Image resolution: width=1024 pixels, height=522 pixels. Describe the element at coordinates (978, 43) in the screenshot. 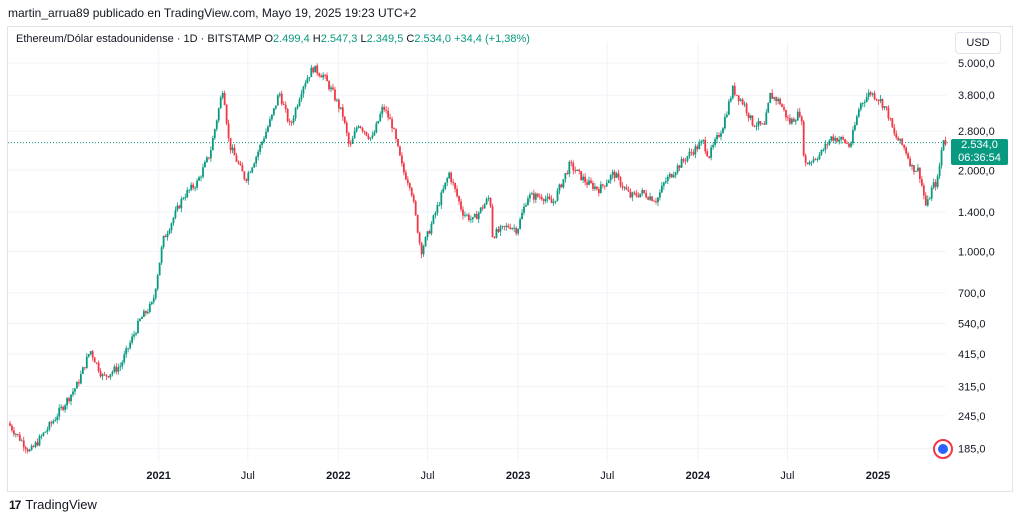

I see `currency-button: USD` at that location.